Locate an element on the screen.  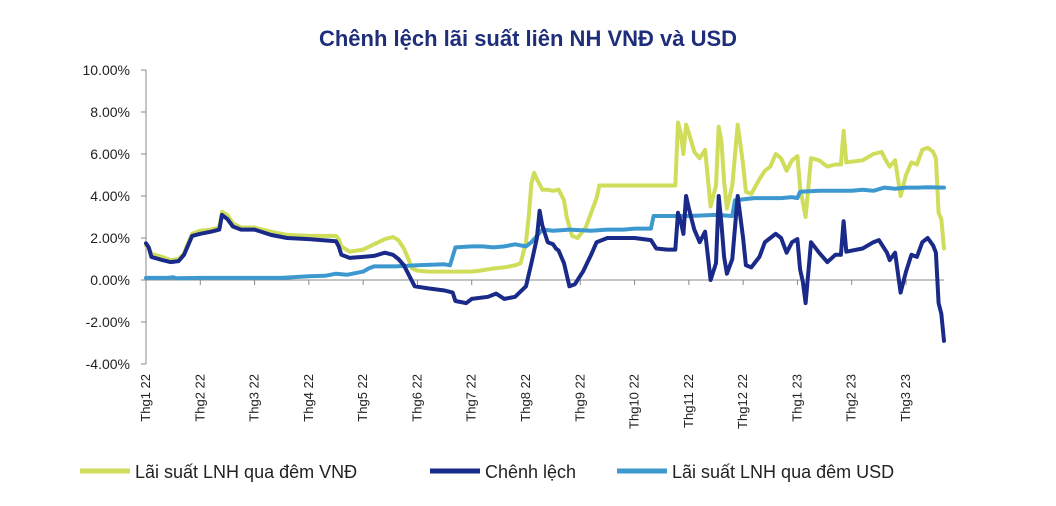
x-tick-label: Thg4 22 is located at coordinates (308, 398).